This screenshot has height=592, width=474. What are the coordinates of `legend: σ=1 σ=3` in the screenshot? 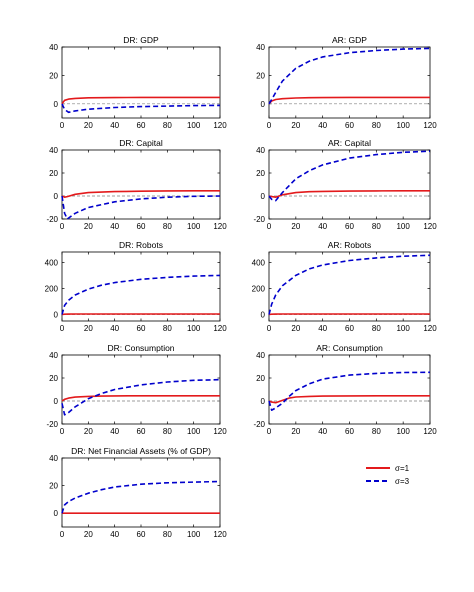 It's located at (395, 475).